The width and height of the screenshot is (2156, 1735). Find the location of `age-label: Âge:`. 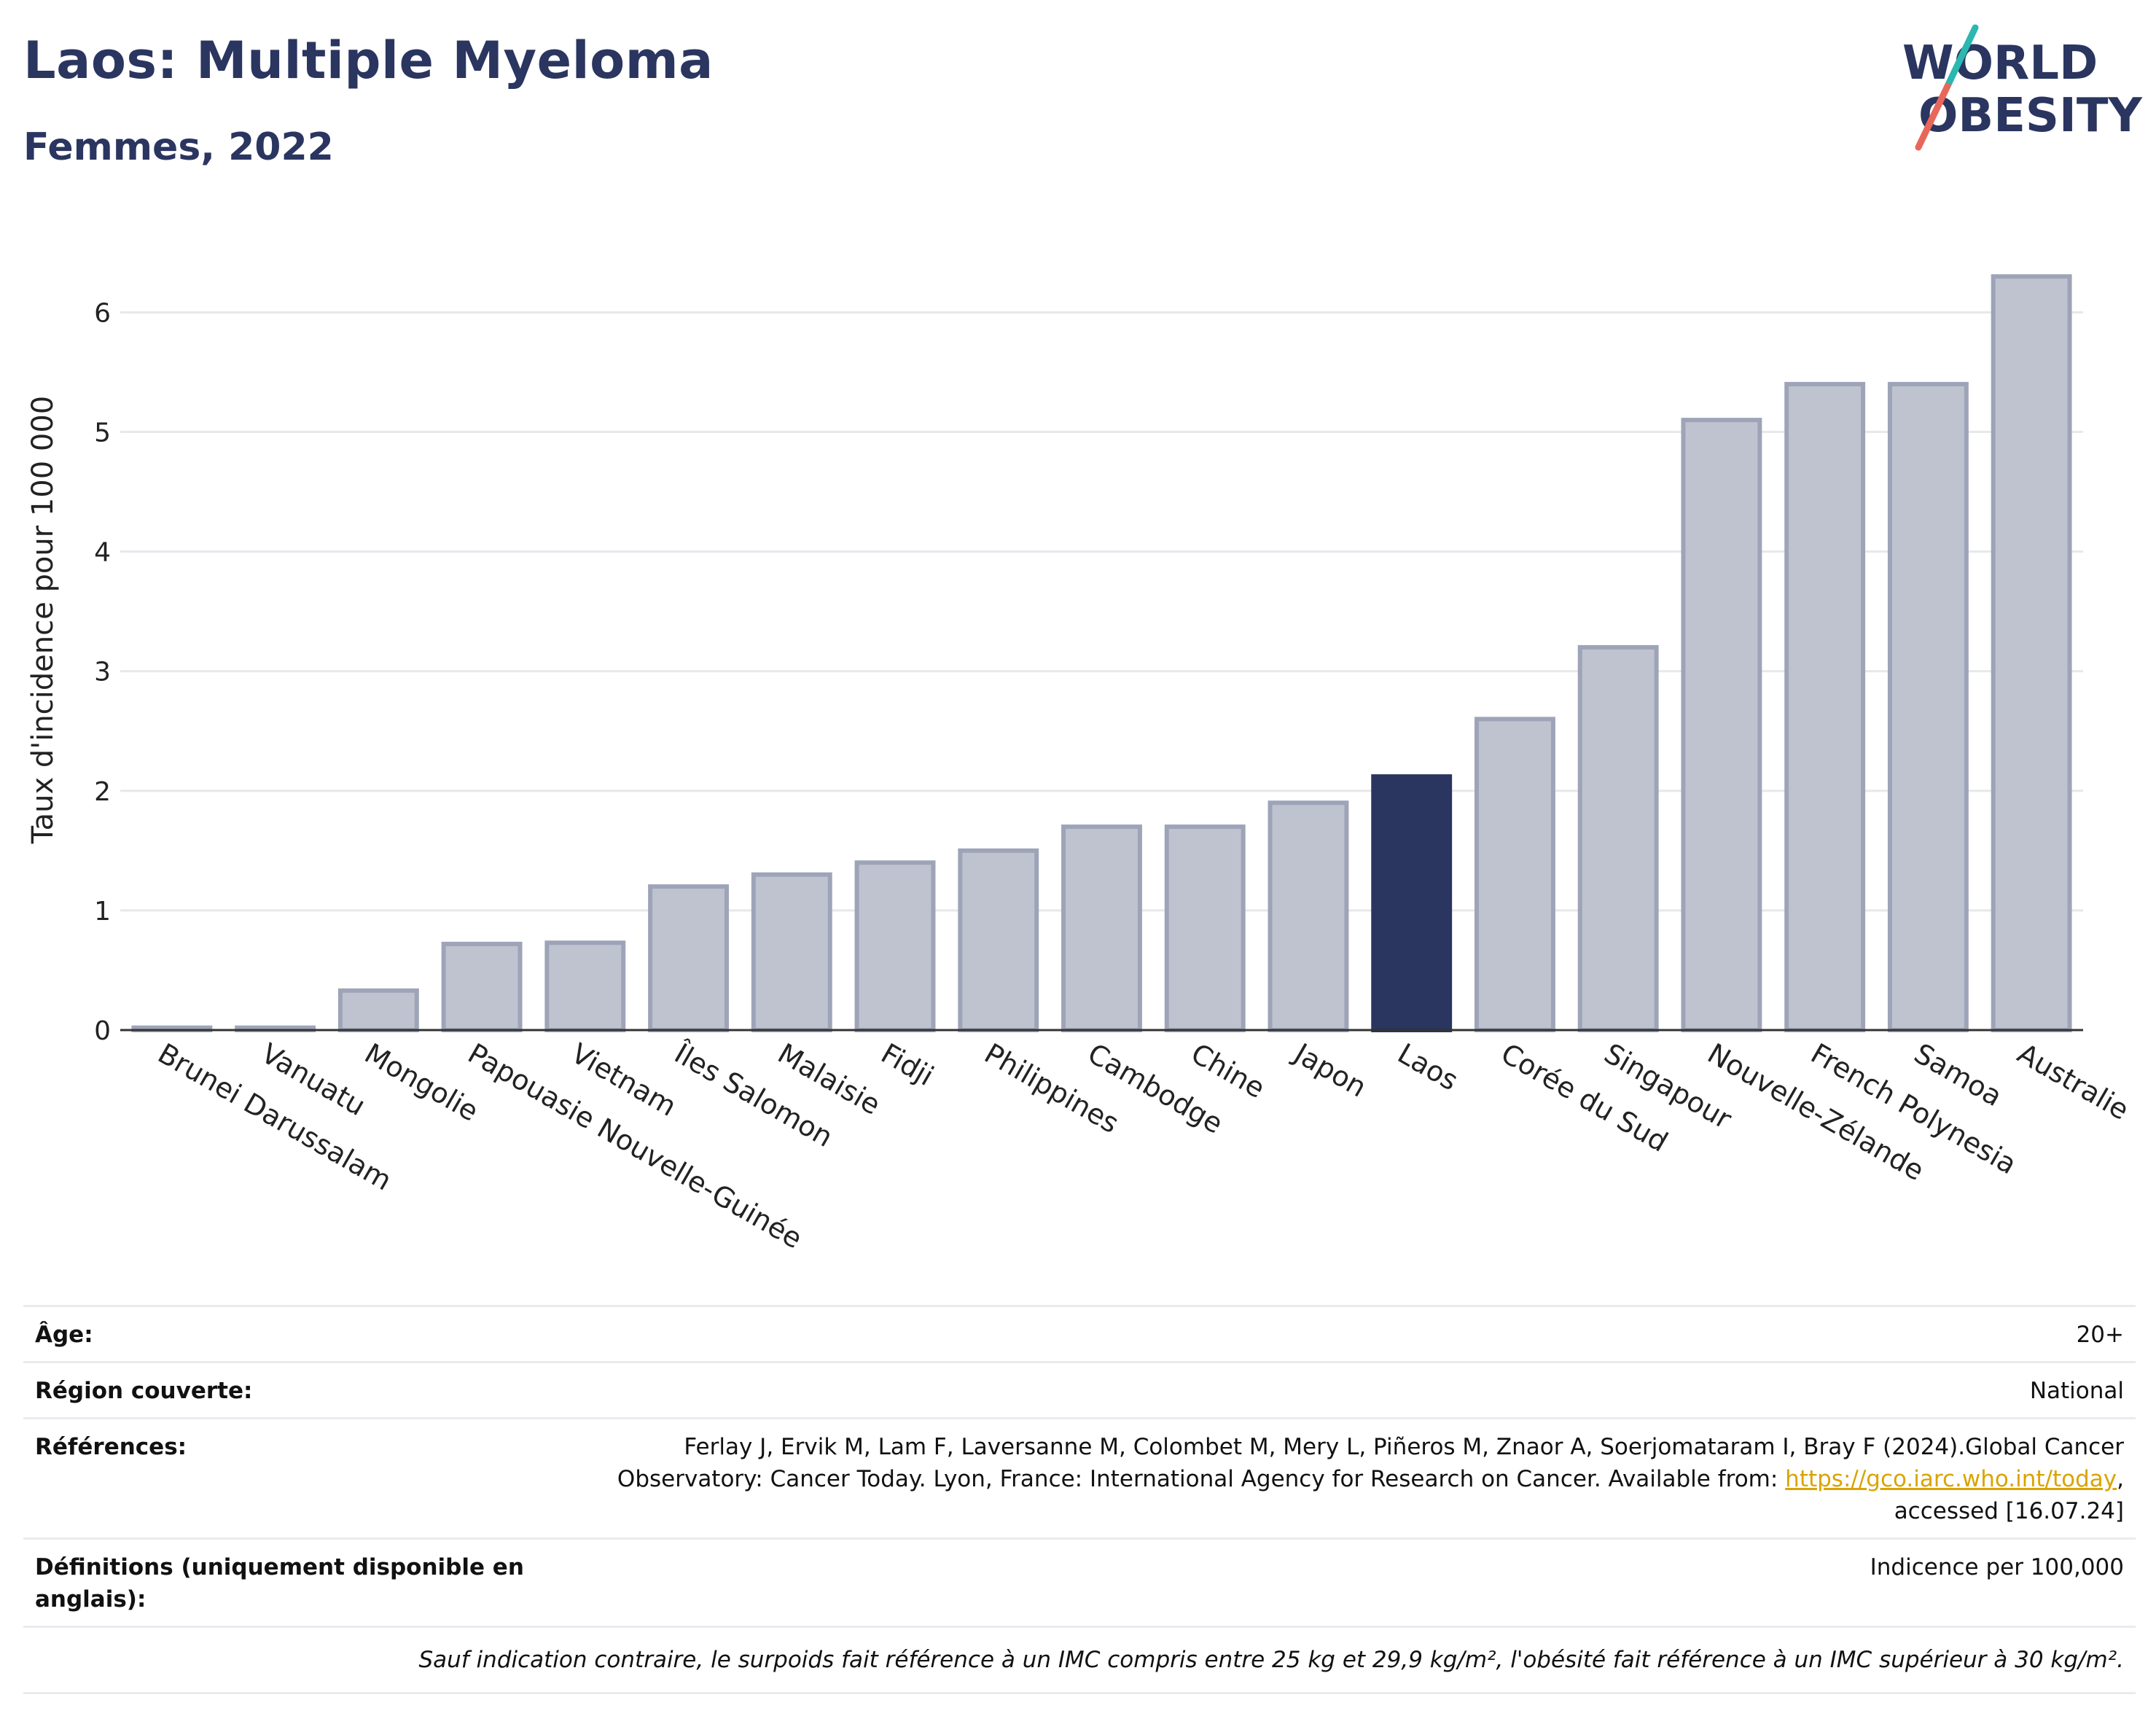

age-label: Âge: is located at coordinates (64, 1335).